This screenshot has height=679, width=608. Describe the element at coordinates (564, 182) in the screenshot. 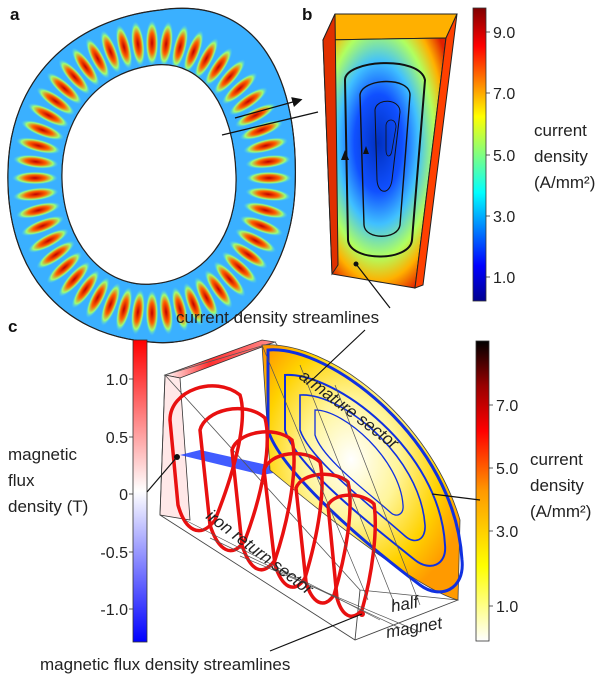

I see `colorbar-b-label-3: (A/mm²)` at that location.